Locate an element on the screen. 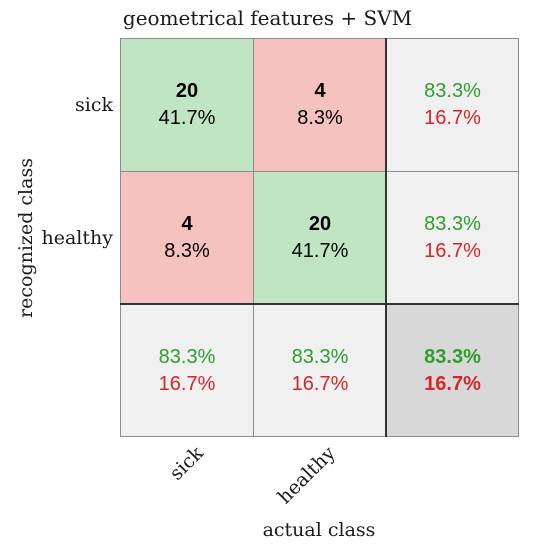 The width and height of the screenshot is (535, 550). col-tick-label: healthy is located at coordinates (306, 475).